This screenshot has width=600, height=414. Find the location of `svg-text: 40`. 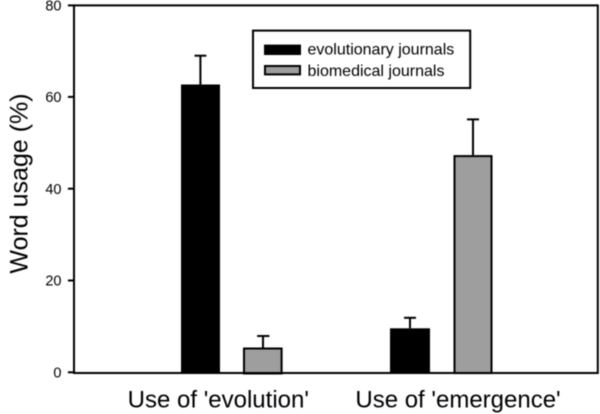

svg-text: 40 is located at coordinates (53, 190).